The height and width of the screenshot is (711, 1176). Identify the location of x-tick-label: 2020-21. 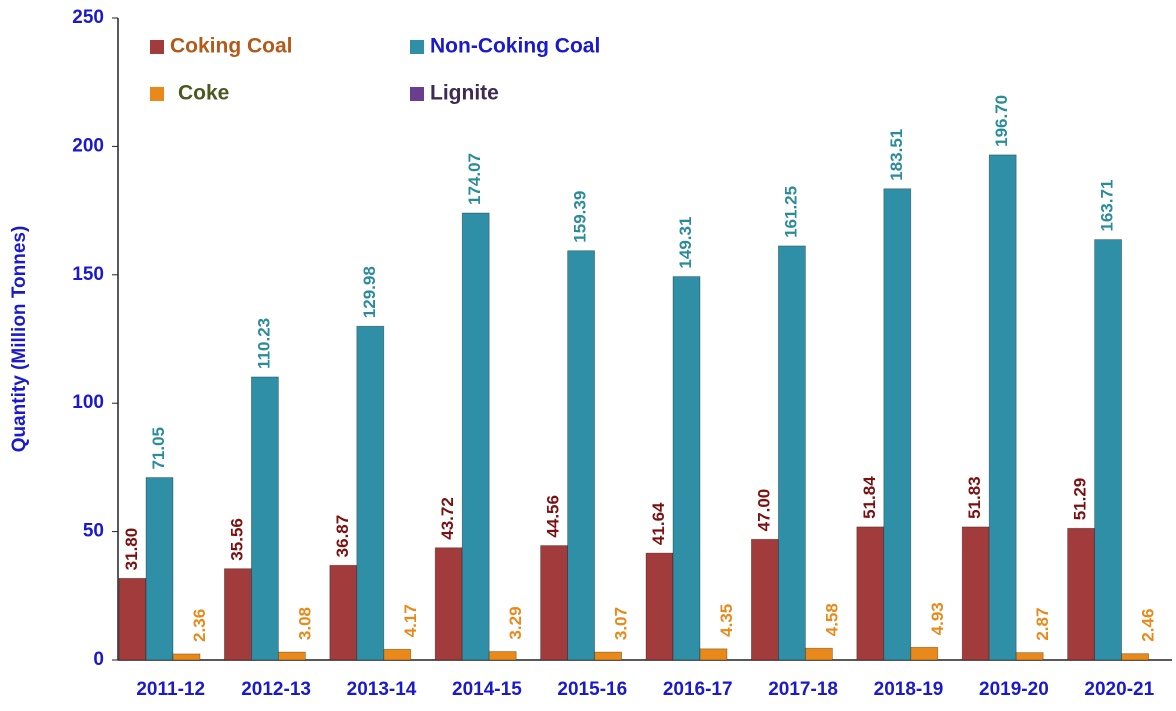
(1119, 689).